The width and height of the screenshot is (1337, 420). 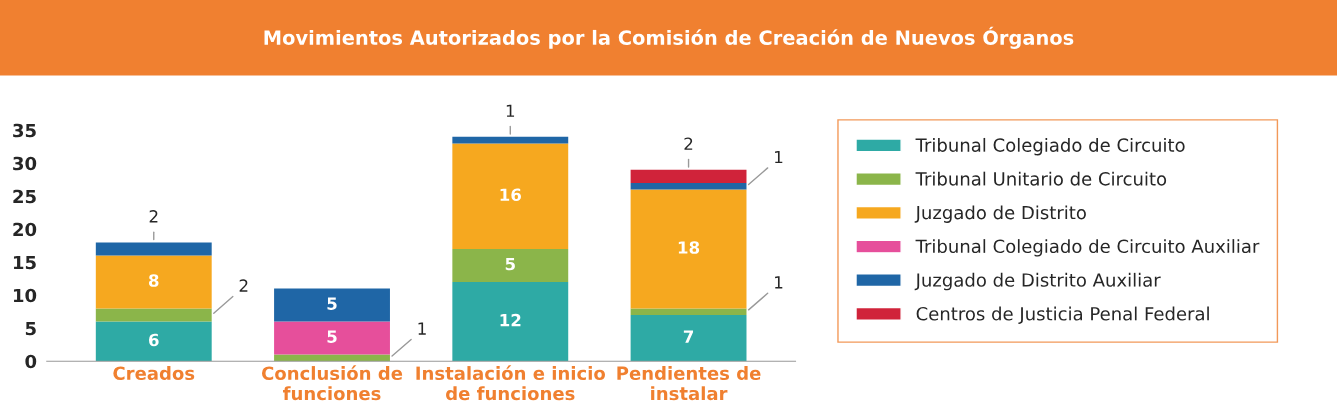 What do you see at coordinates (689, 383) in the screenshot?
I see `x-tick-label: Pendientes de instalar` at bounding box center [689, 383].